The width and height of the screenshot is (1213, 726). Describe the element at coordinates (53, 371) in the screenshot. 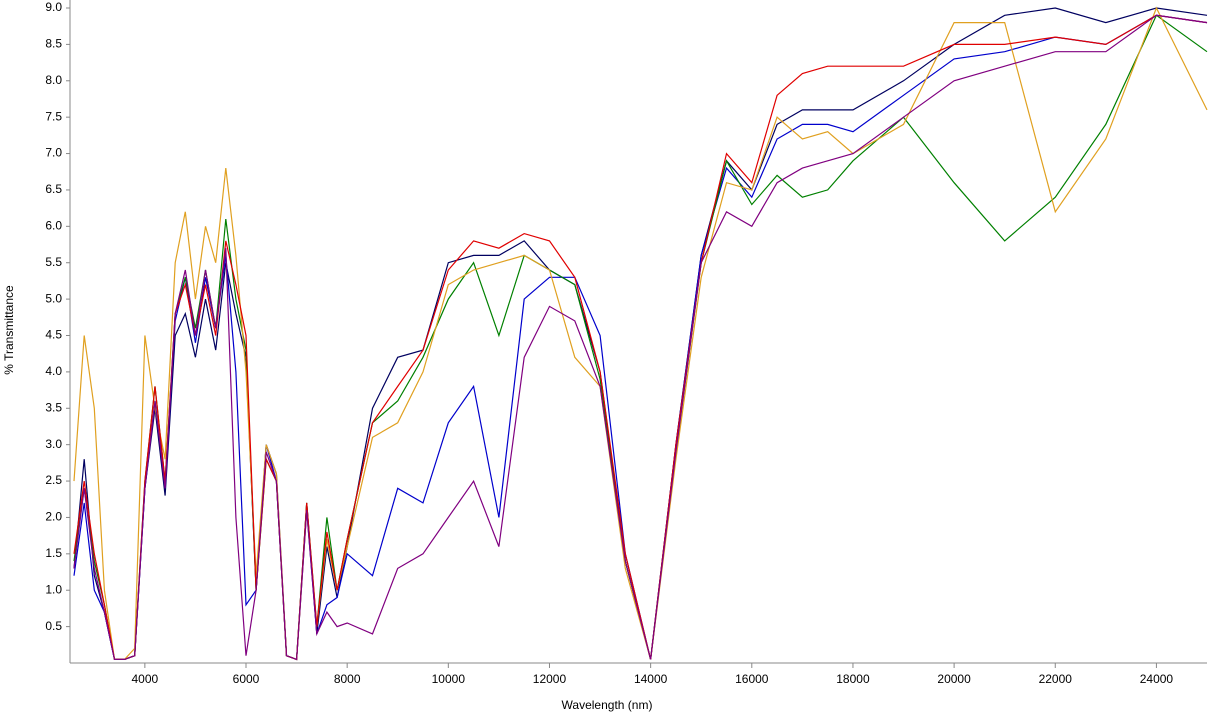

I see `y-tick-label: 4.0` at that location.